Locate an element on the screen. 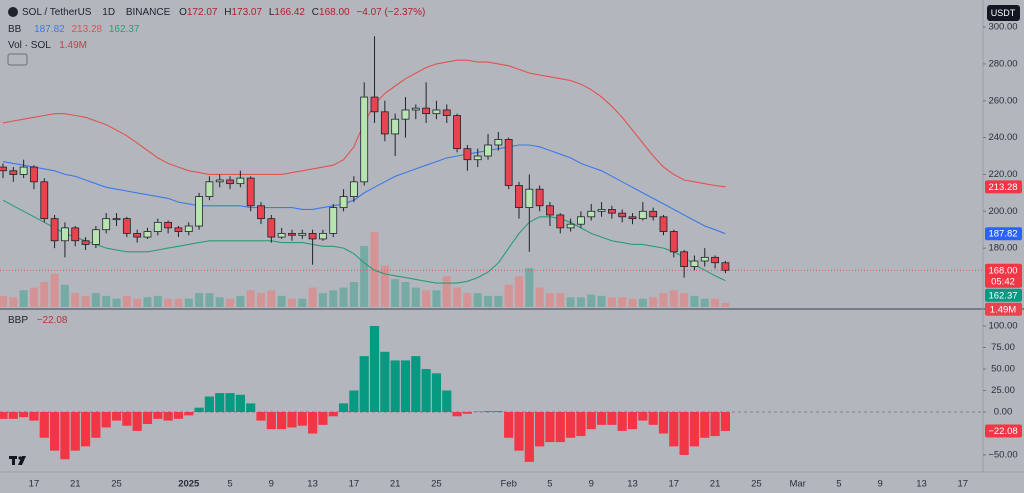 This screenshot has height=493, width=1024. x-tick-label: 5 is located at coordinates (549, 484).